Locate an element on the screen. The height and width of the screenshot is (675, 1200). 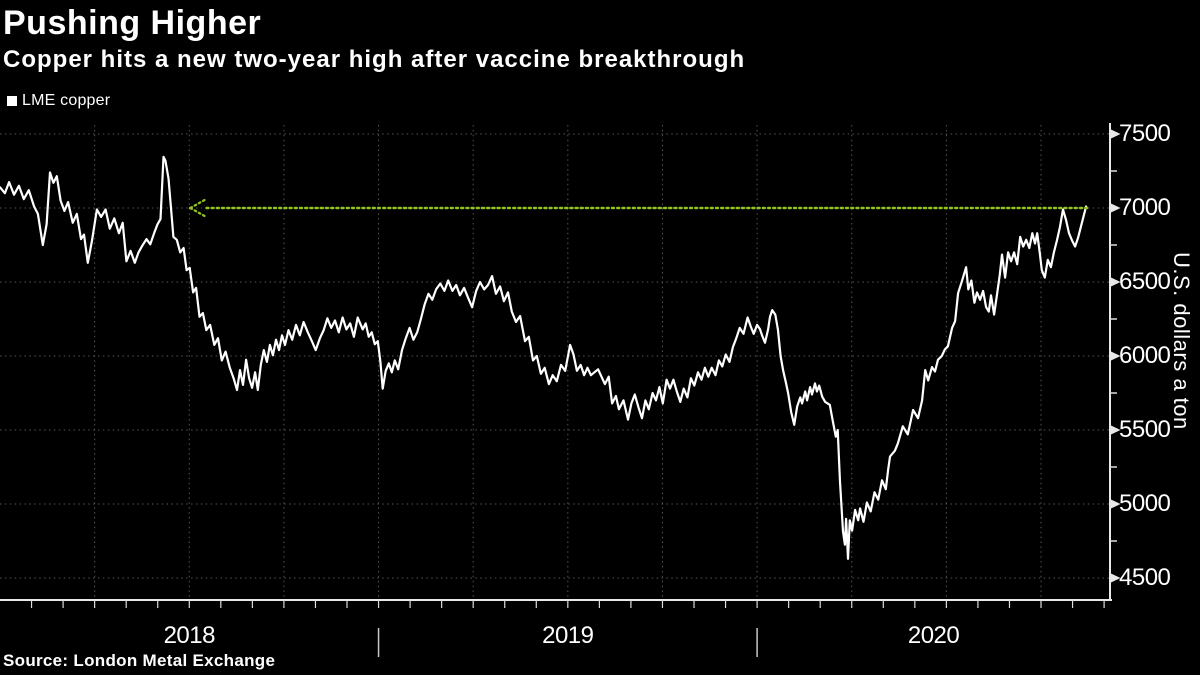
annotation-arrowhead-upper is located at coordinates (198, 204).